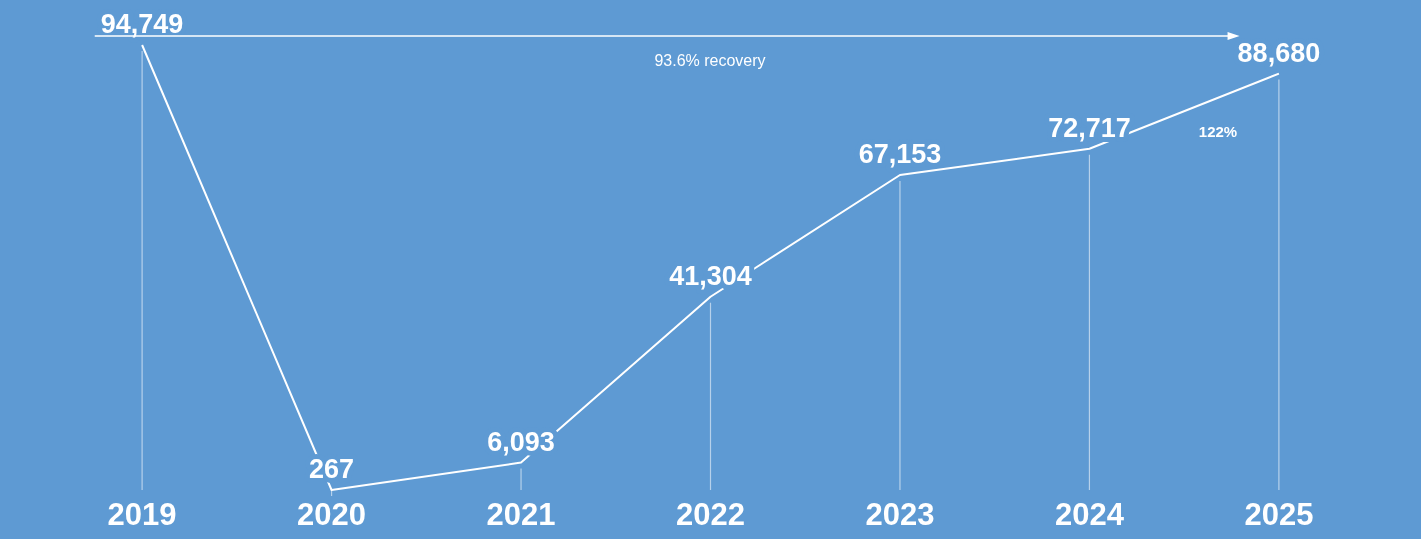 This screenshot has height=539, width=1421. Describe the element at coordinates (1218, 131) in the screenshot. I see `annotation: 122%` at that location.